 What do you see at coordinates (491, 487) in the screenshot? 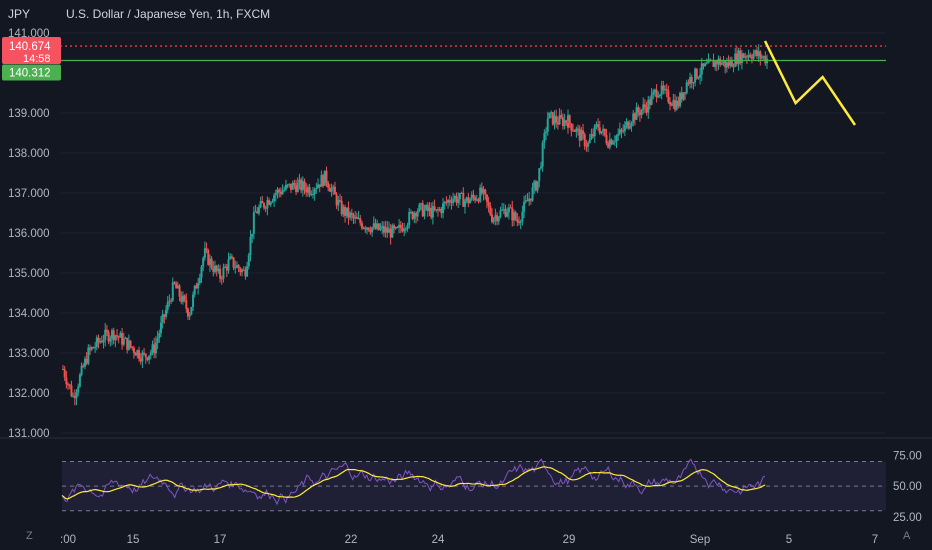
I see `rsi-panel: 75.00 50.00 25.00` at bounding box center [491, 487].